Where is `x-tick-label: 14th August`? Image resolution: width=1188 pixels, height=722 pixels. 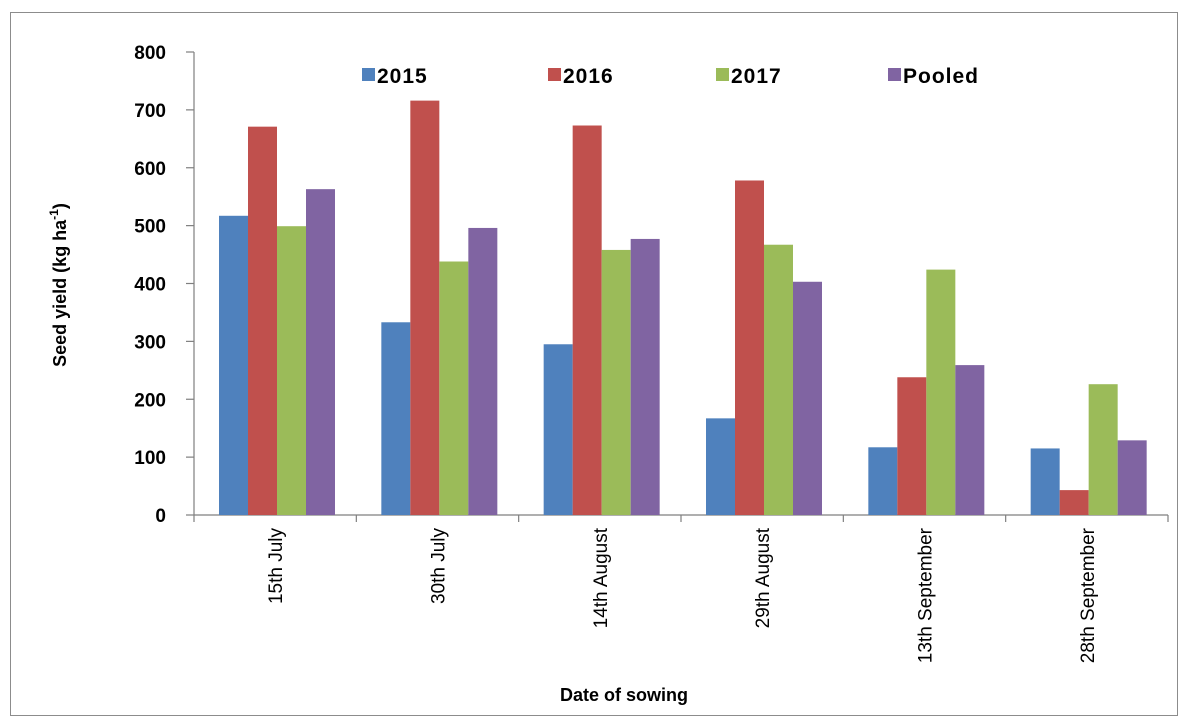 x-tick-label: 14th August is located at coordinates (601, 577).